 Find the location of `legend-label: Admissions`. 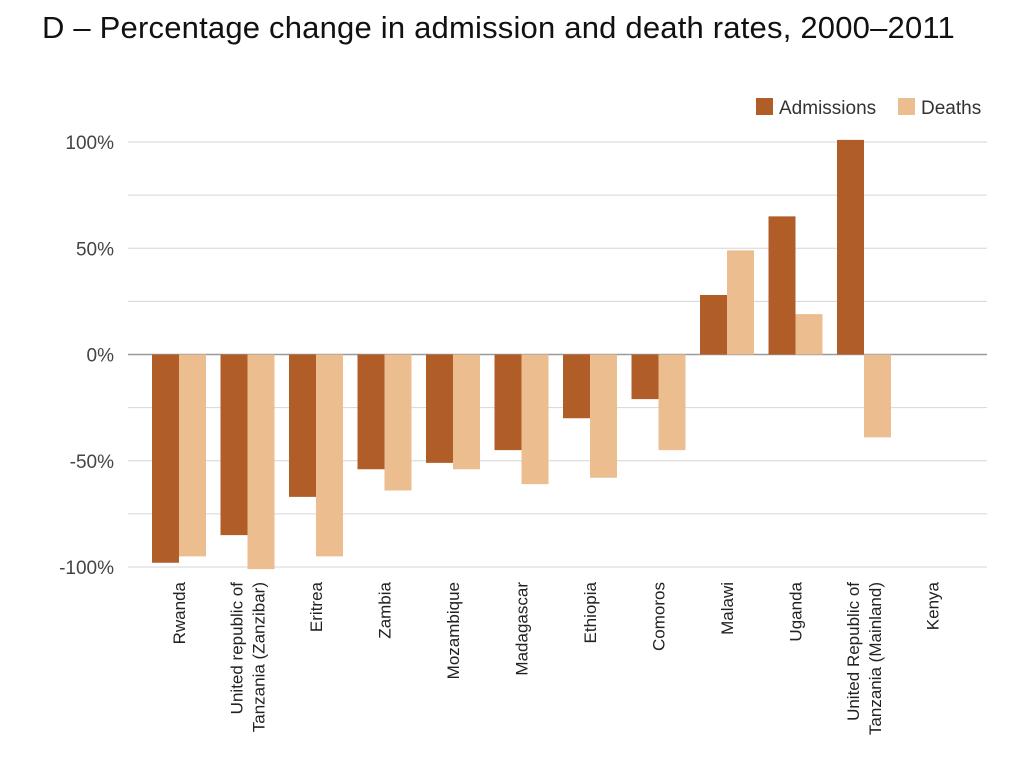

legend-label: Admissions is located at coordinates (827, 108).